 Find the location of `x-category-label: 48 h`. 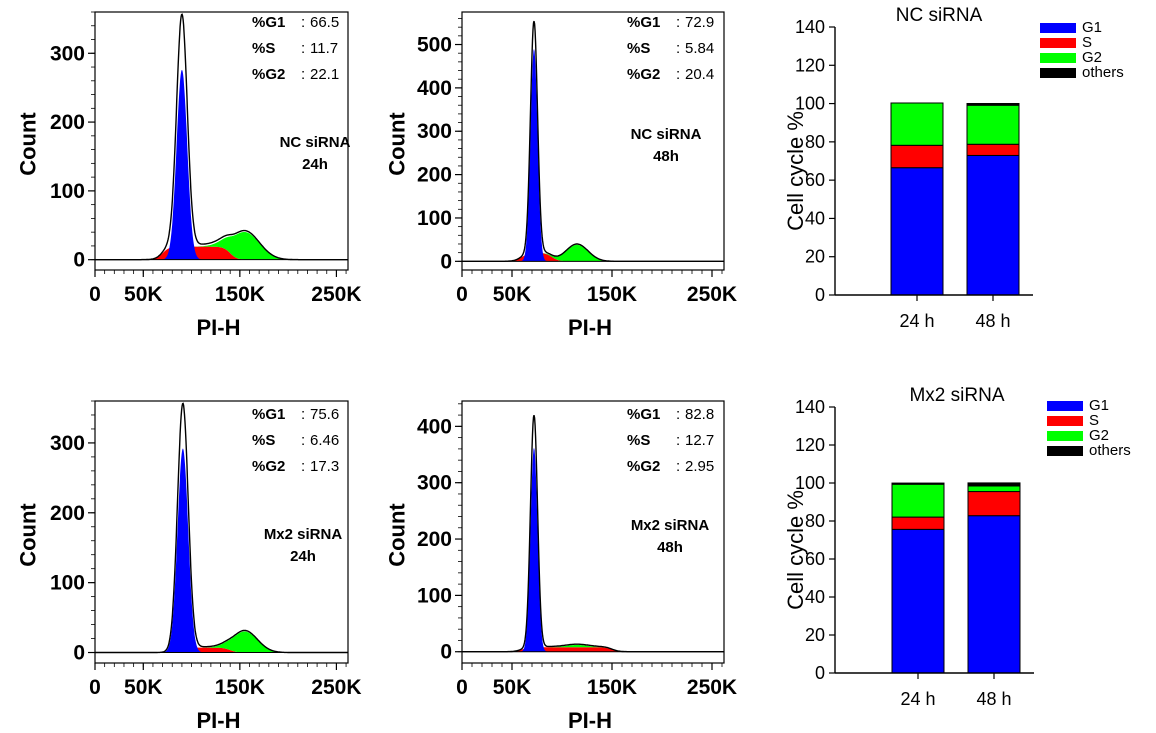

x-category-label: 48 h is located at coordinates (993, 699).